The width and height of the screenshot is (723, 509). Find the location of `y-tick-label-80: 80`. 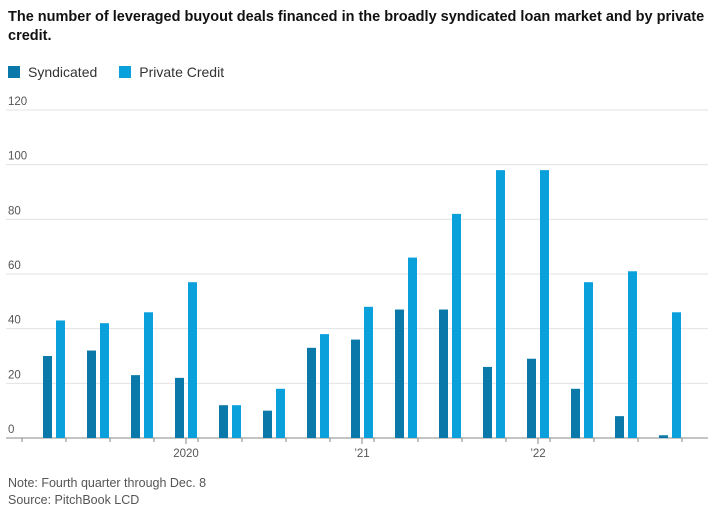

y-tick-label-80: 80 is located at coordinates (14, 211).